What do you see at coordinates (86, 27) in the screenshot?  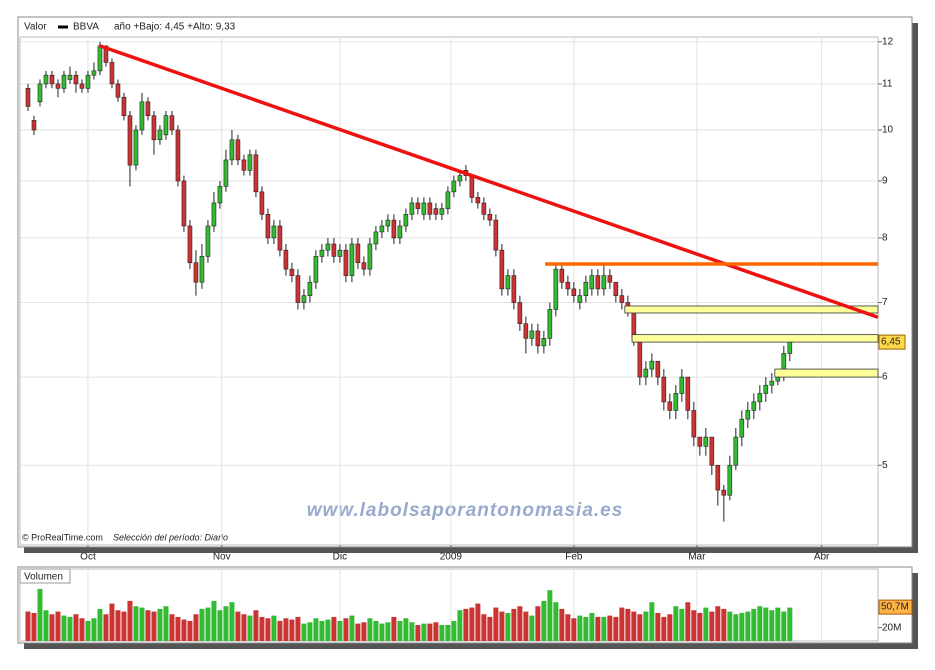 I see `header-symbol: BBVA` at bounding box center [86, 27].